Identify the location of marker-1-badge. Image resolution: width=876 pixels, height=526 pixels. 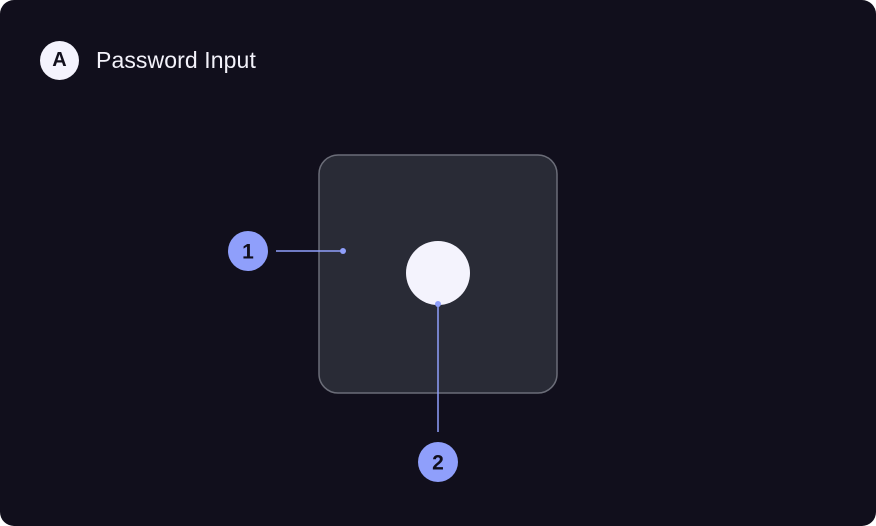
(248, 251).